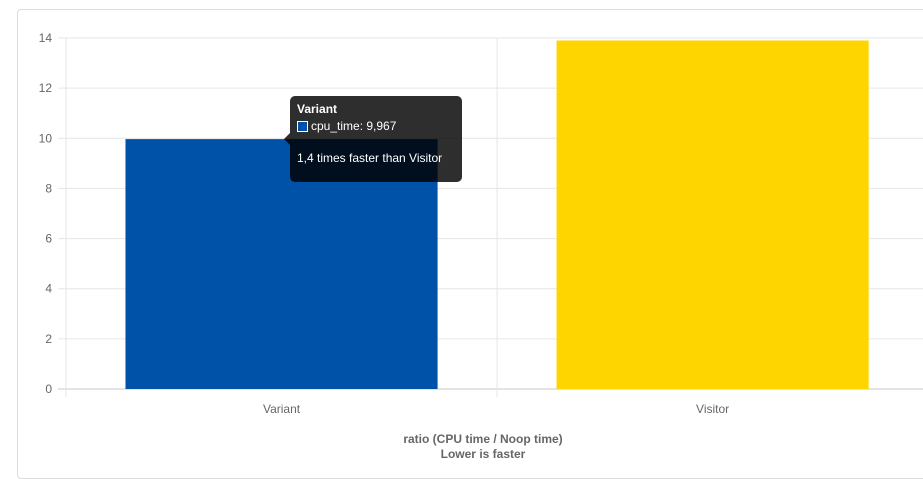 The height and width of the screenshot is (479, 923). Describe the element at coordinates (287, 139) in the screenshot. I see `tooltip-caret` at that location.